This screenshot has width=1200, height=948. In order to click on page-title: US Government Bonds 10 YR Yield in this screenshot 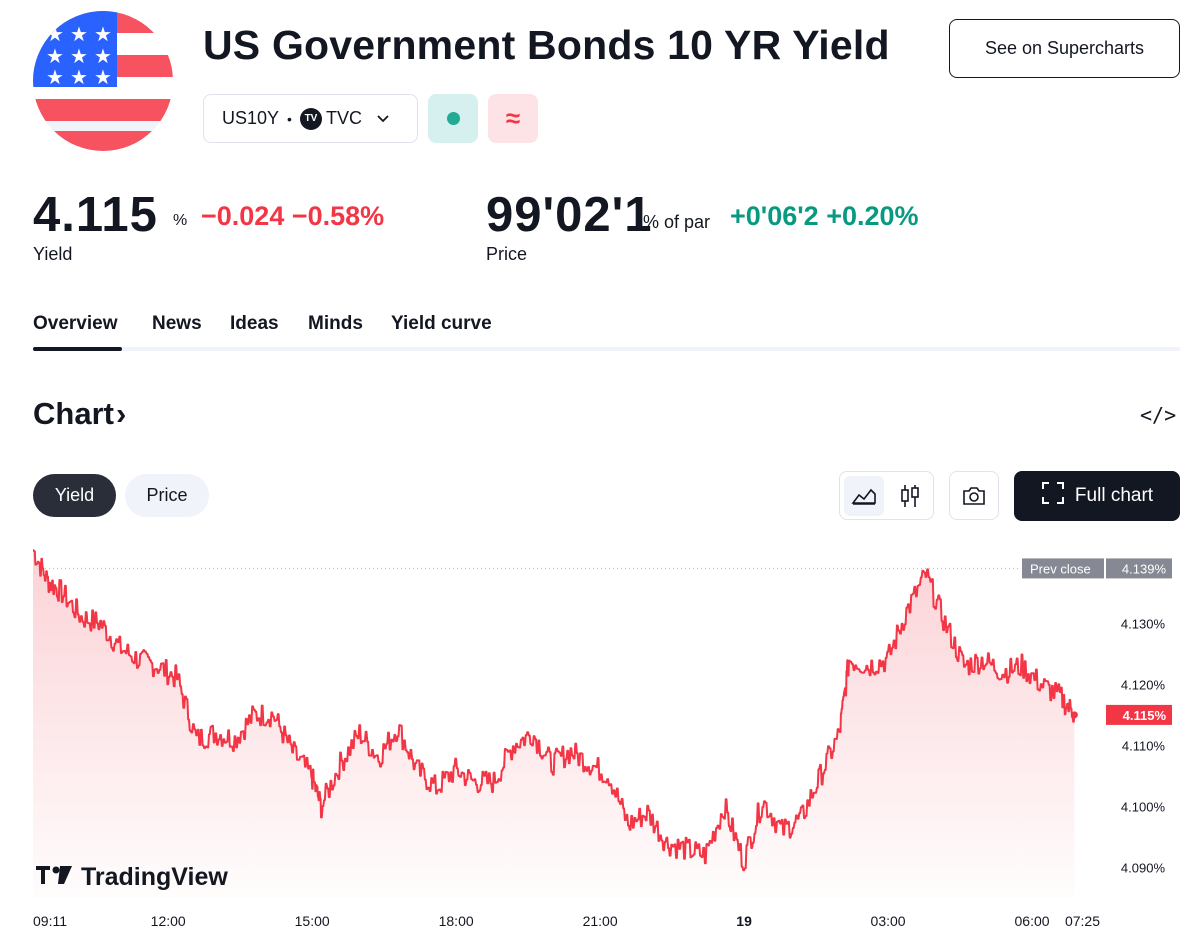, I will do `click(546, 45)`.